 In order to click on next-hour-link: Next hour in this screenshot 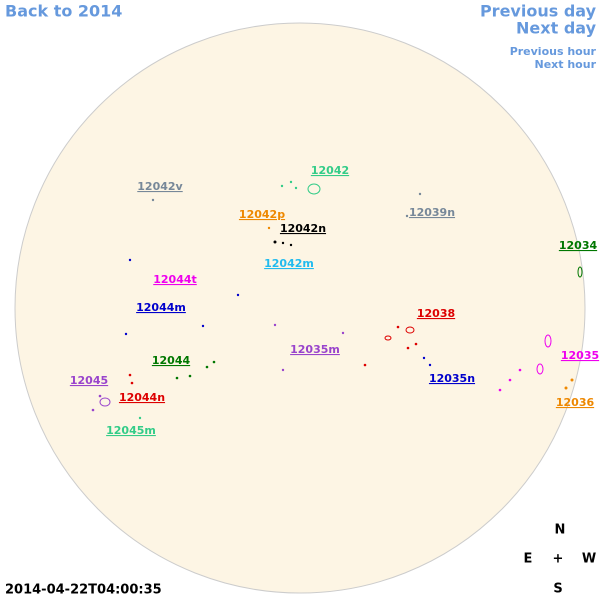, I will do `click(566, 64)`.